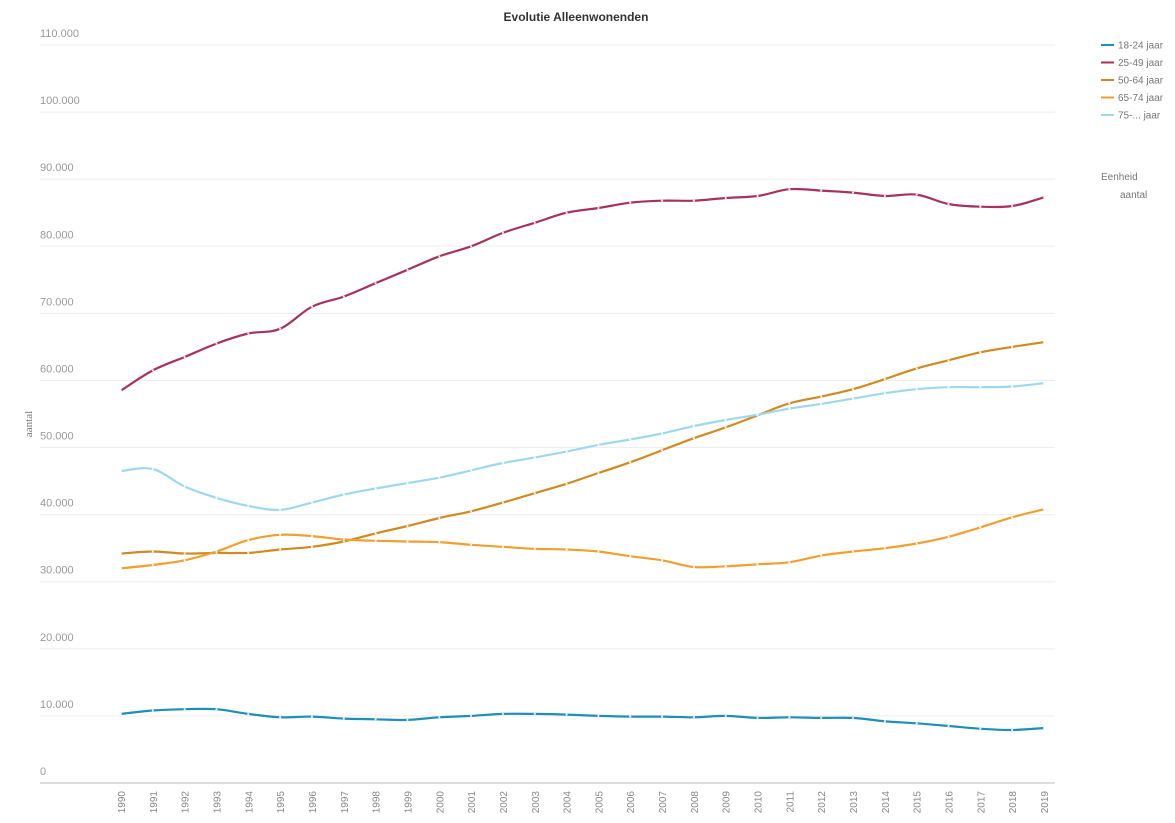  Describe the element at coordinates (1132, 46) in the screenshot. I see `legend-item: 18-24 jaar` at that location.